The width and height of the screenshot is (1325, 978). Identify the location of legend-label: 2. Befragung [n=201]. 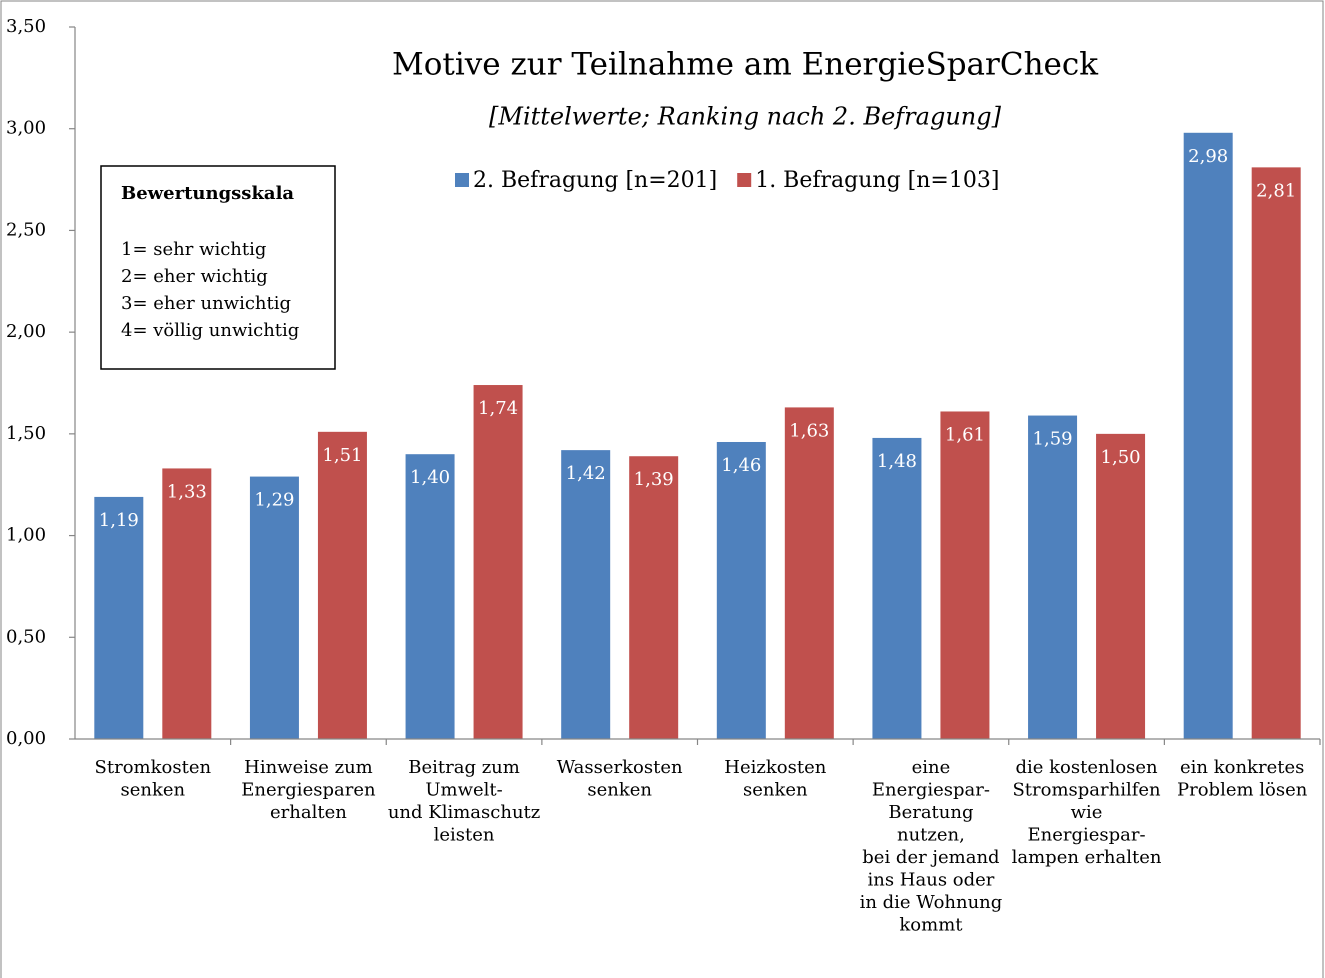
(595, 180).